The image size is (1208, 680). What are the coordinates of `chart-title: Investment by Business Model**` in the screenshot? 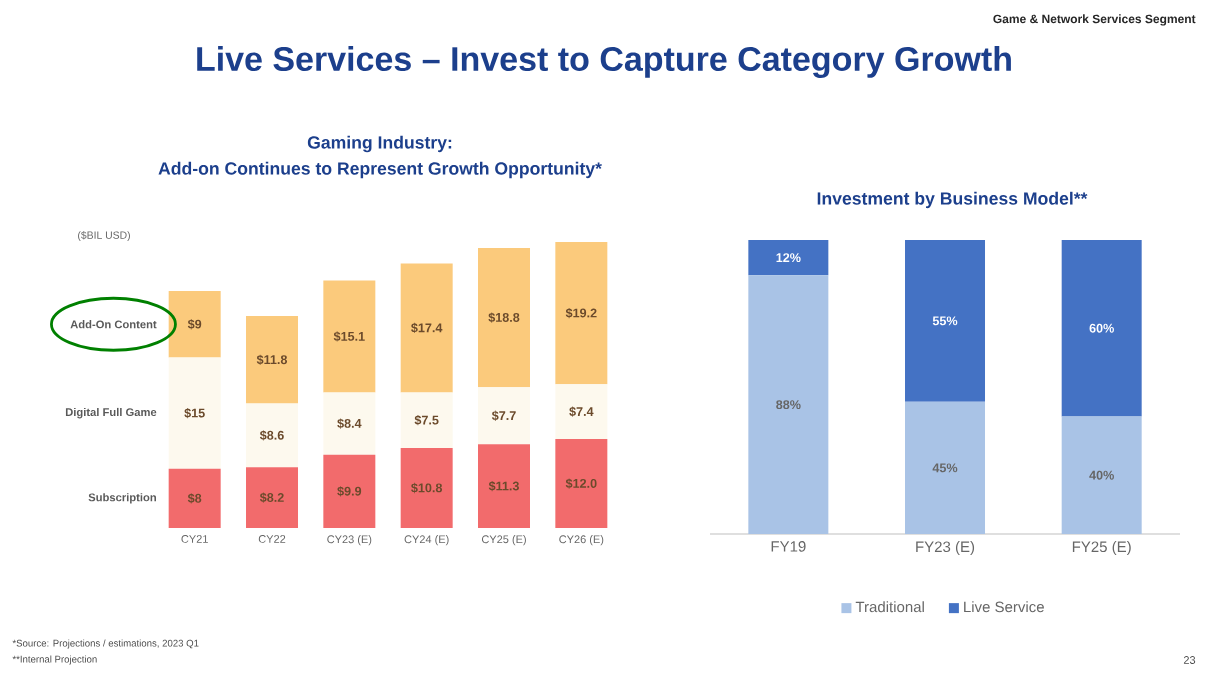 It's located at (952, 200).